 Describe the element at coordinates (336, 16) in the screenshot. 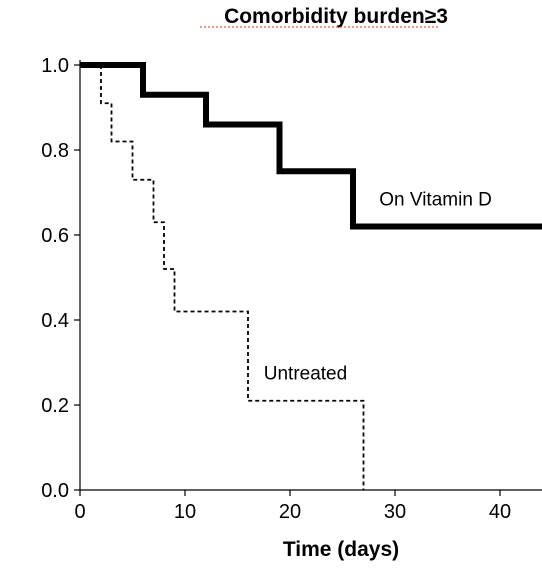

I see `chart-title: Comorbidity burden≥3` at that location.